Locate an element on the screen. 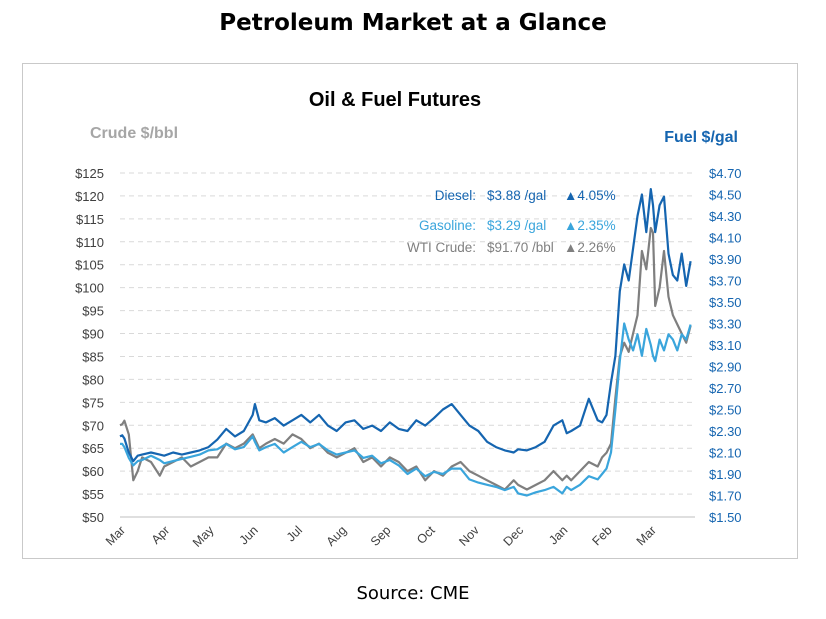 This screenshot has height=619, width=826. left-tick-label: $75 is located at coordinates (93, 402).